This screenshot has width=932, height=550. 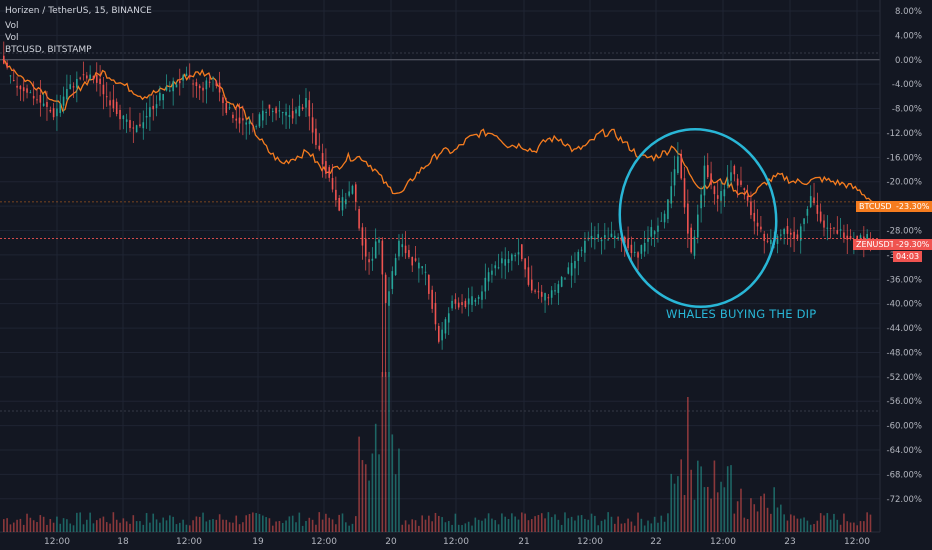 What do you see at coordinates (48, 50) in the screenshot?
I see `compare-legend: BTCUSD, BITSTAMP` at bounding box center [48, 50].